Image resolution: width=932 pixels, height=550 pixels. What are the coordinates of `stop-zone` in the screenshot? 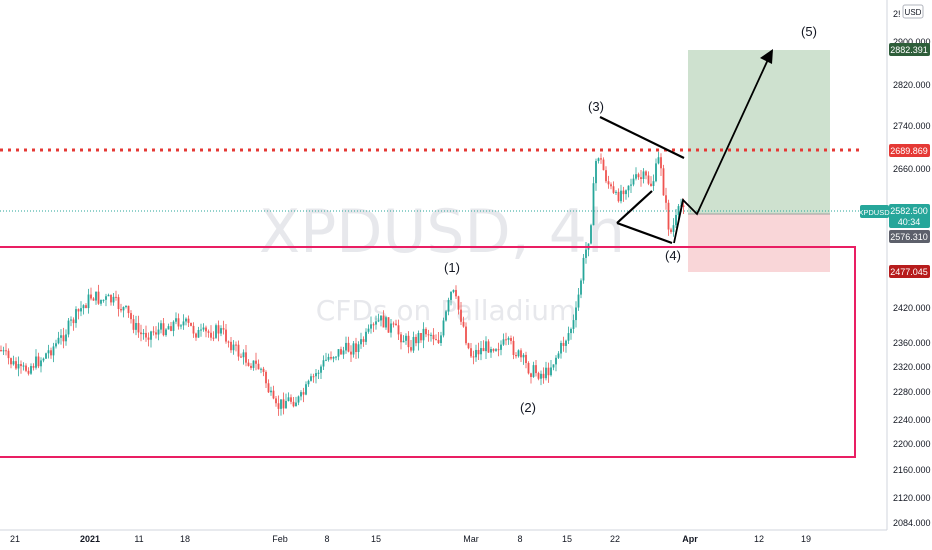 It's located at (759, 243).